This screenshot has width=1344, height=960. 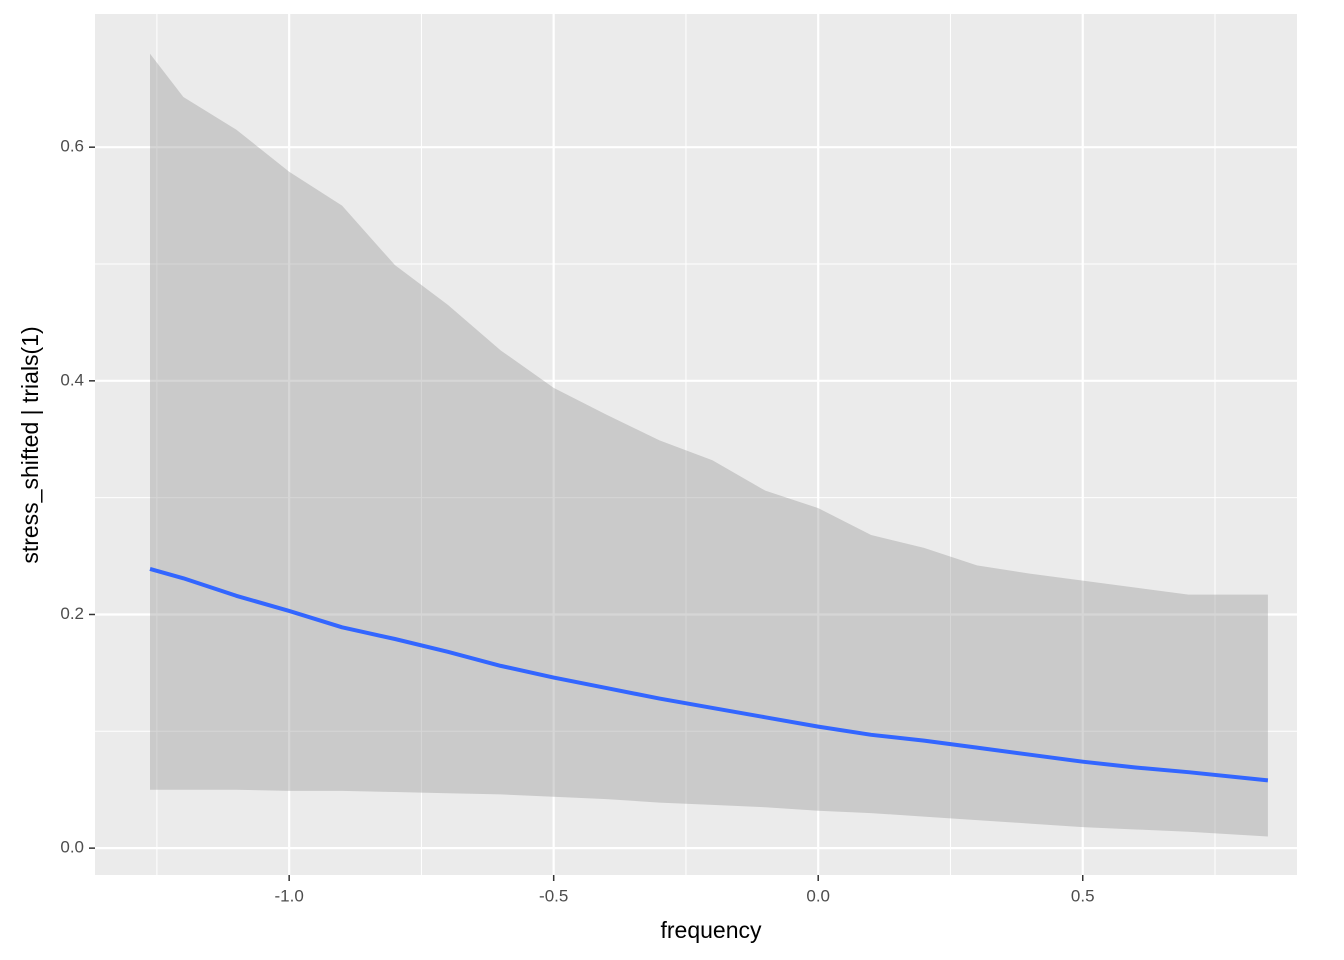 I want to click on x-tick-label: 0.0, so click(x=818, y=895).